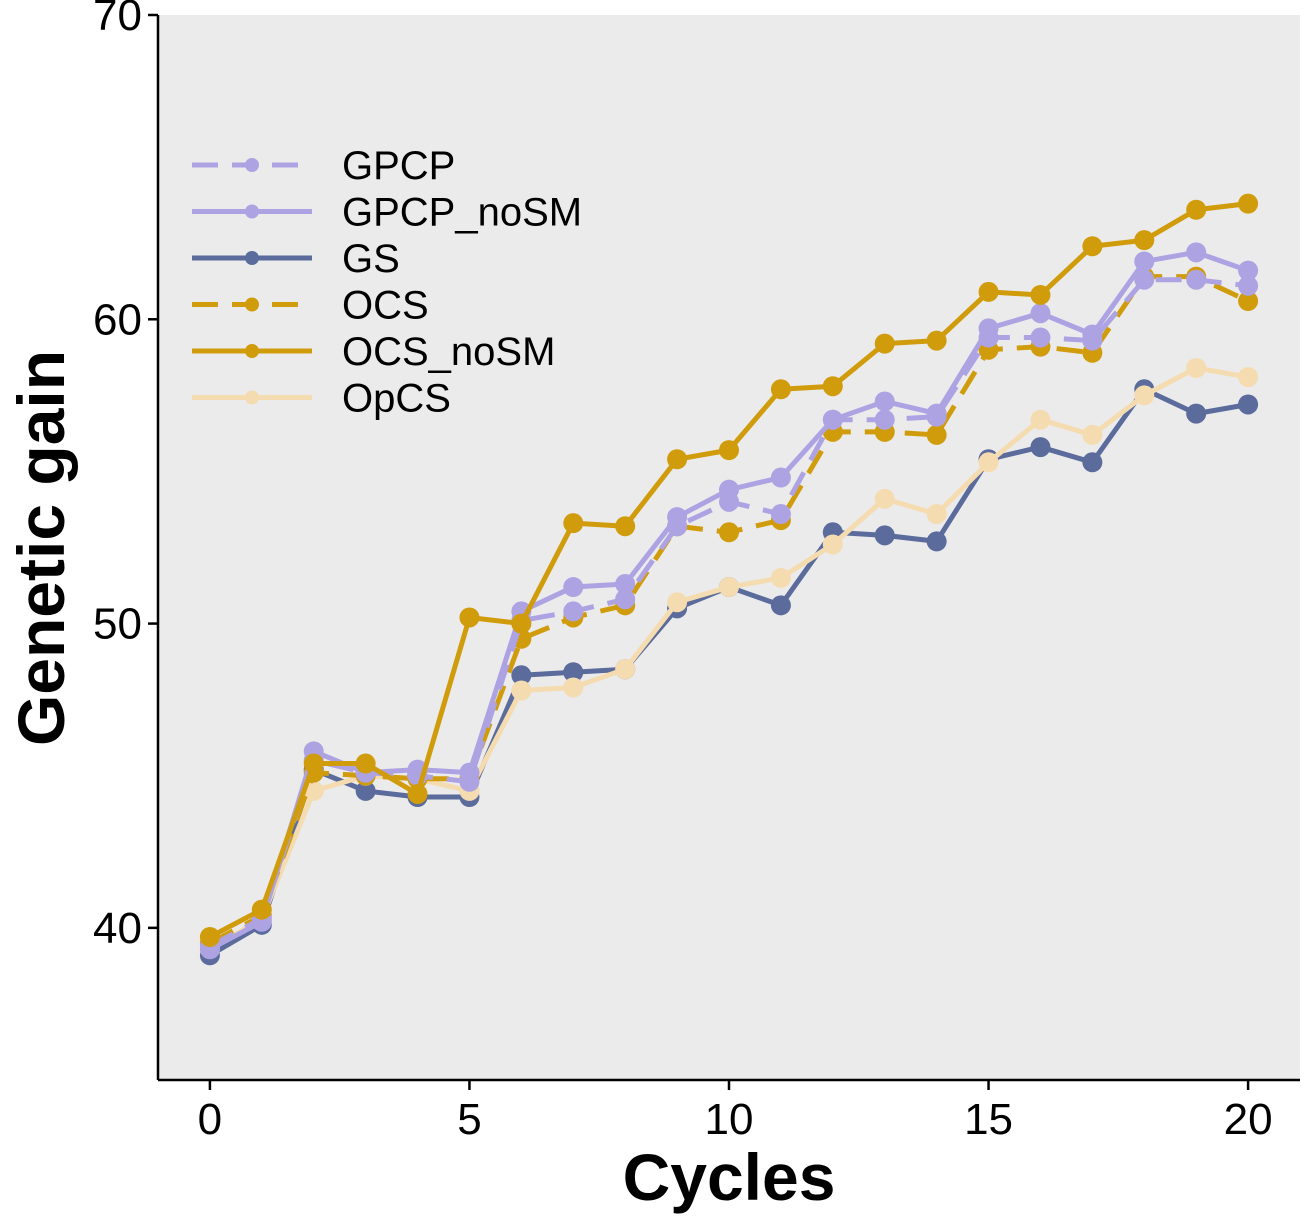 The width and height of the screenshot is (1314, 1230). Describe the element at coordinates (371, 259) in the screenshot. I see `legend-label: GS` at that location.